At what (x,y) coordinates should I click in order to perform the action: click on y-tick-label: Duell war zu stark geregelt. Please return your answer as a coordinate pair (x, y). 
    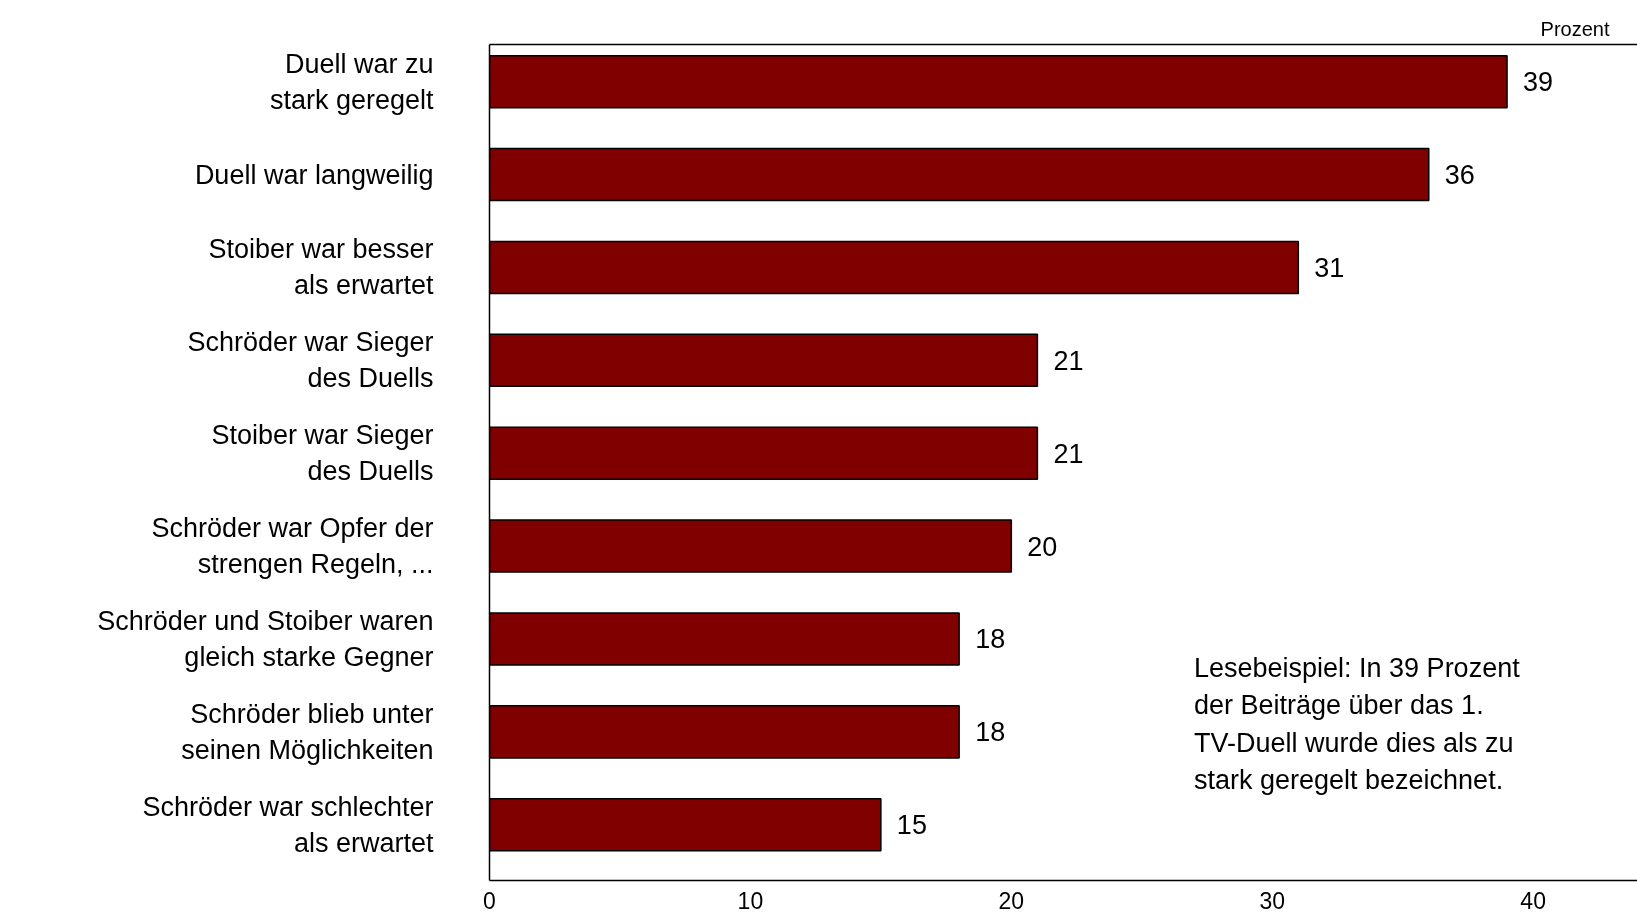
    Looking at the image, I should click on (351, 81).